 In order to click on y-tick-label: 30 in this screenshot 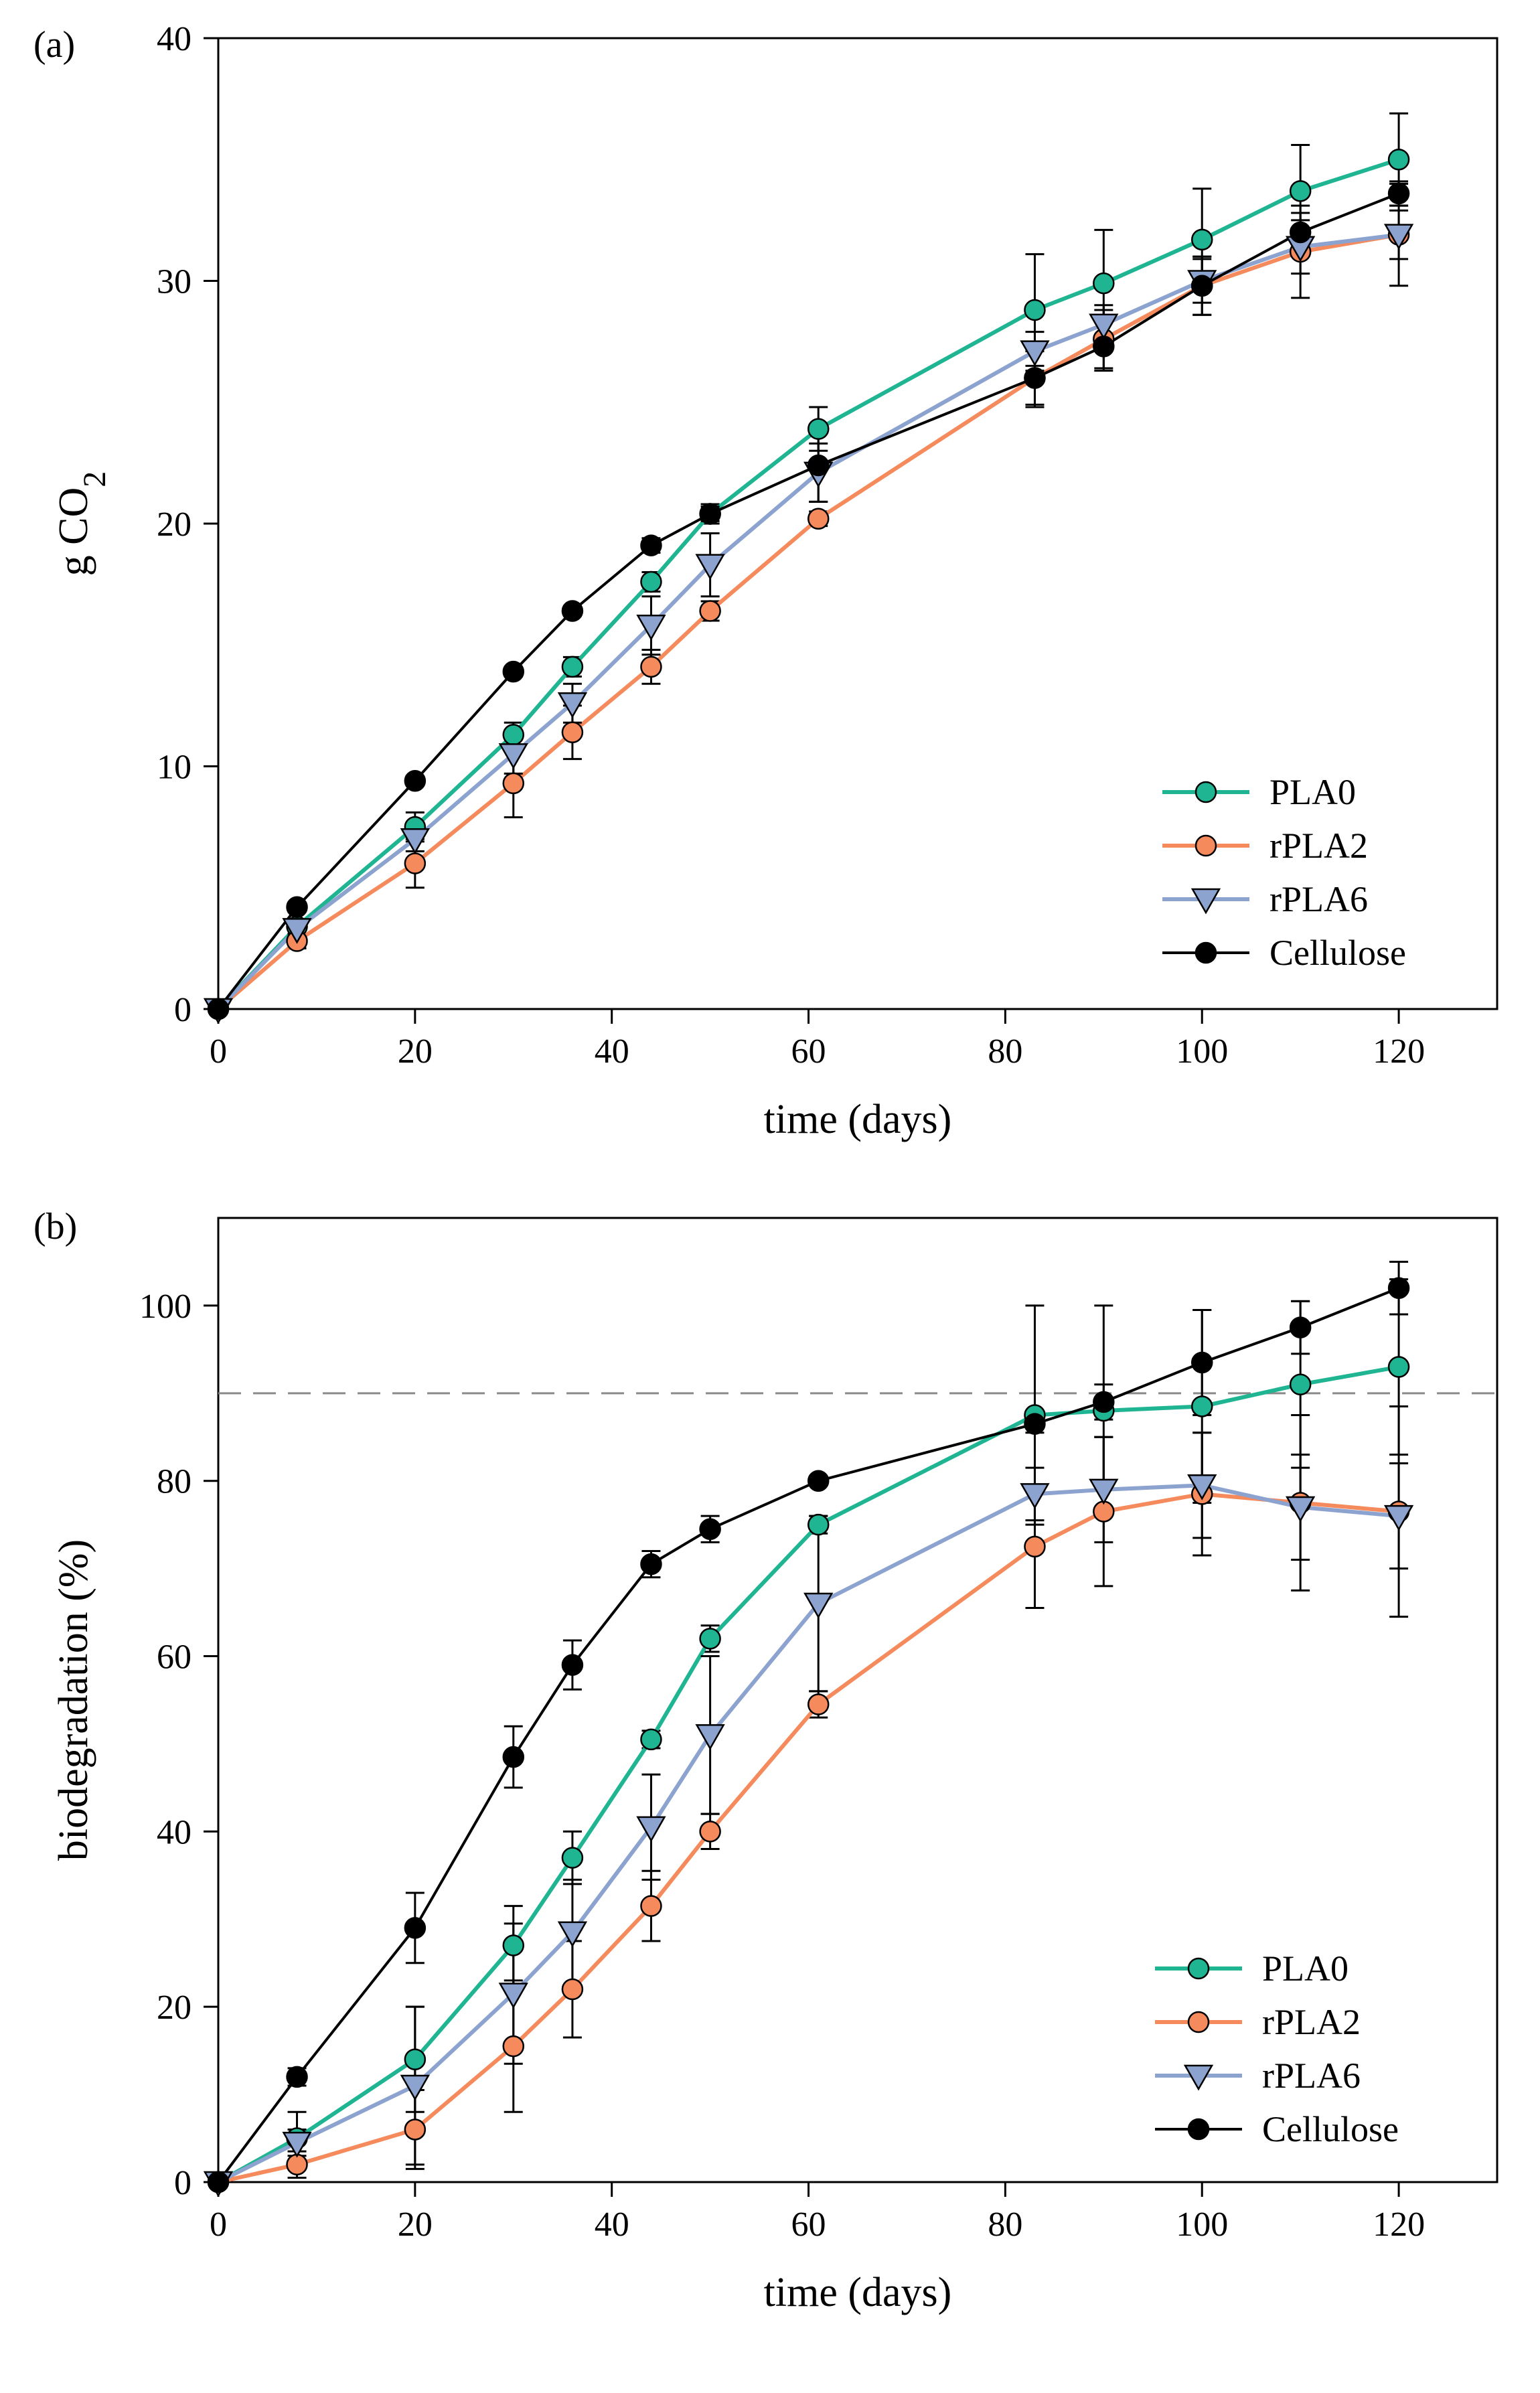, I will do `click(174, 282)`.